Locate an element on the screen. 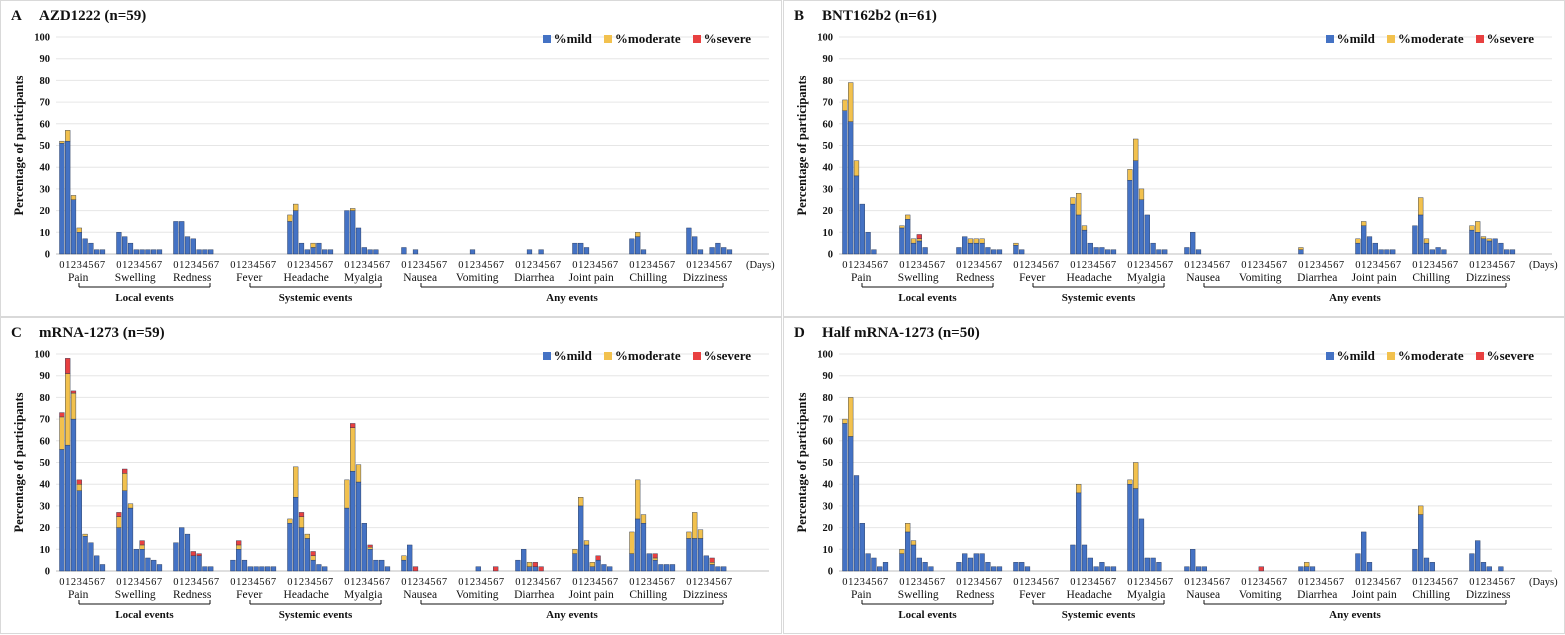 This screenshot has width=1565, height=635. category-label: Diarrhea is located at coordinates (1317, 278).